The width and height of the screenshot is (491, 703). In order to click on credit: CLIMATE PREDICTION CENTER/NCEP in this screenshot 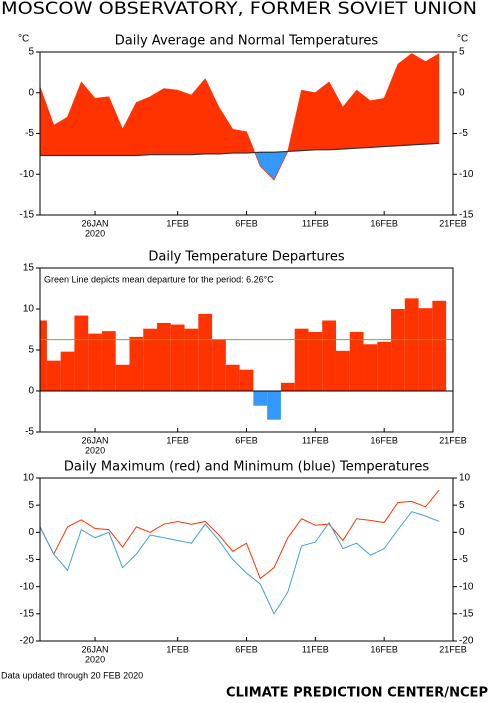, I will do `click(357, 693)`.